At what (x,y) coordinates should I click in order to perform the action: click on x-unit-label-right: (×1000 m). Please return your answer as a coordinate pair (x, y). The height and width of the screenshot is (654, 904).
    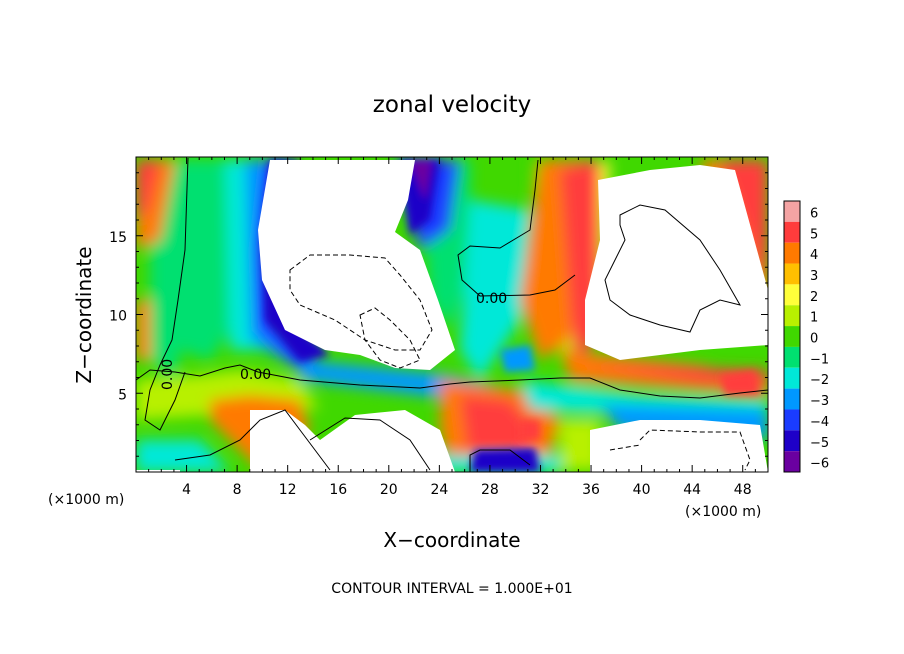
    Looking at the image, I should click on (723, 512).